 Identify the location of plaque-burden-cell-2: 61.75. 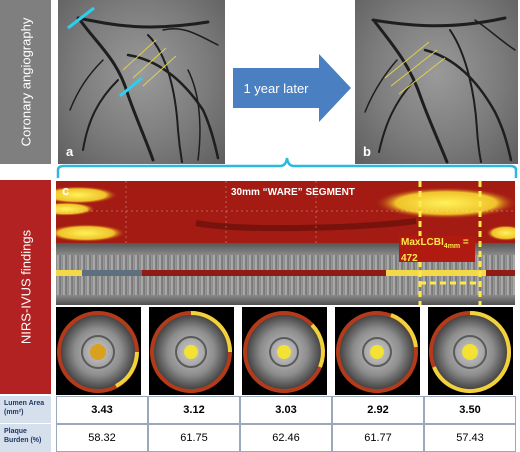
(194, 438).